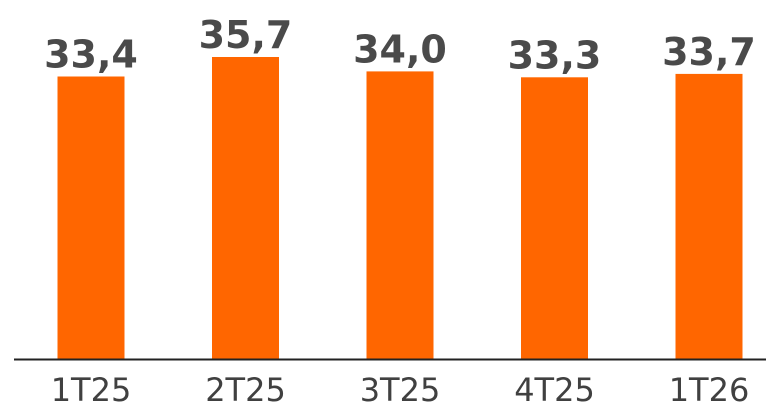  Describe the element at coordinates (245, 388) in the screenshot. I see `x-tick-label-2T25: 2T25` at that location.